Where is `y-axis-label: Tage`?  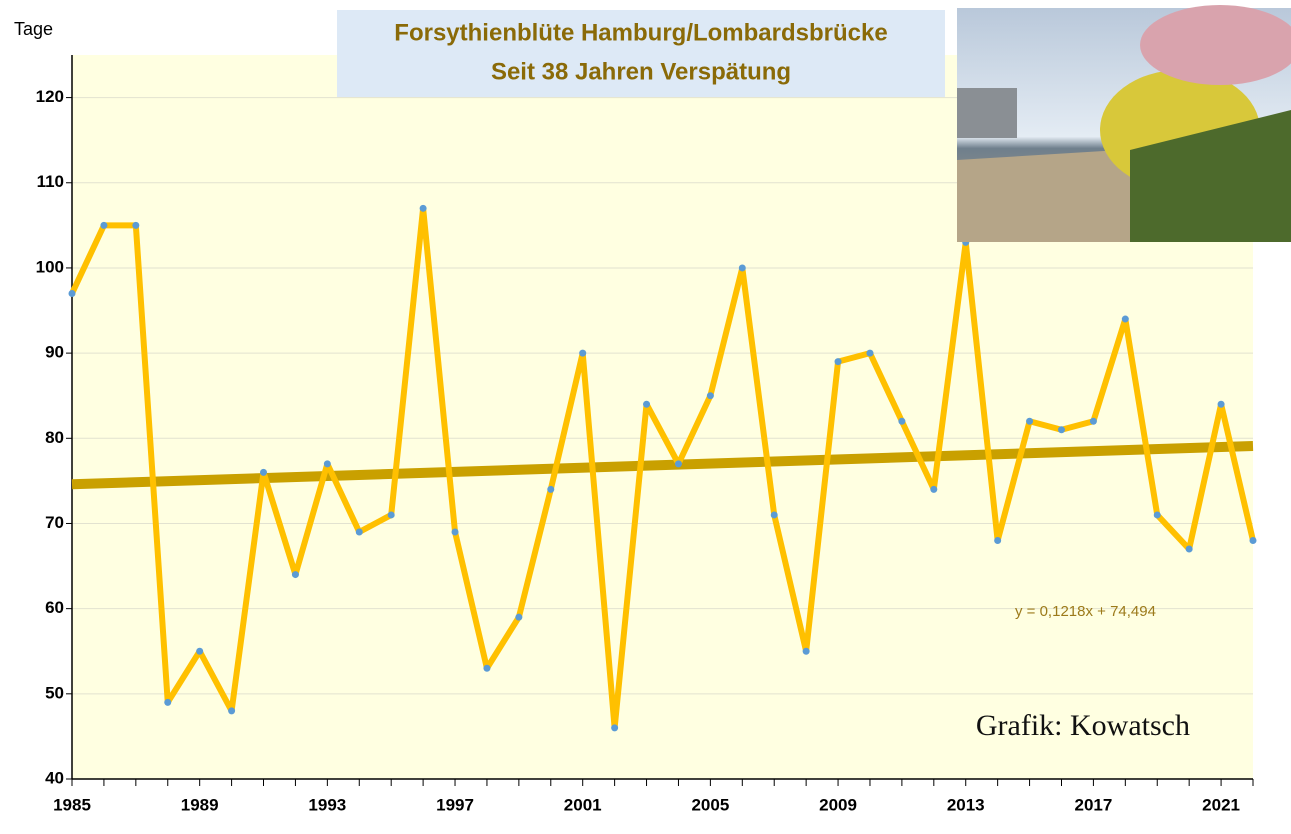
y-axis-label: Tage is located at coordinates (33, 29).